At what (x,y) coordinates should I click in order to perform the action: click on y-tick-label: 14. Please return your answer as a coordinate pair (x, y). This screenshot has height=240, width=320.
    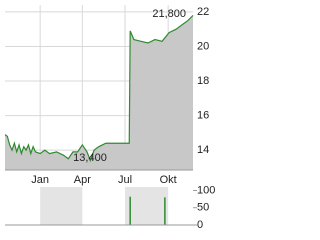
    Looking at the image, I should click on (203, 150).